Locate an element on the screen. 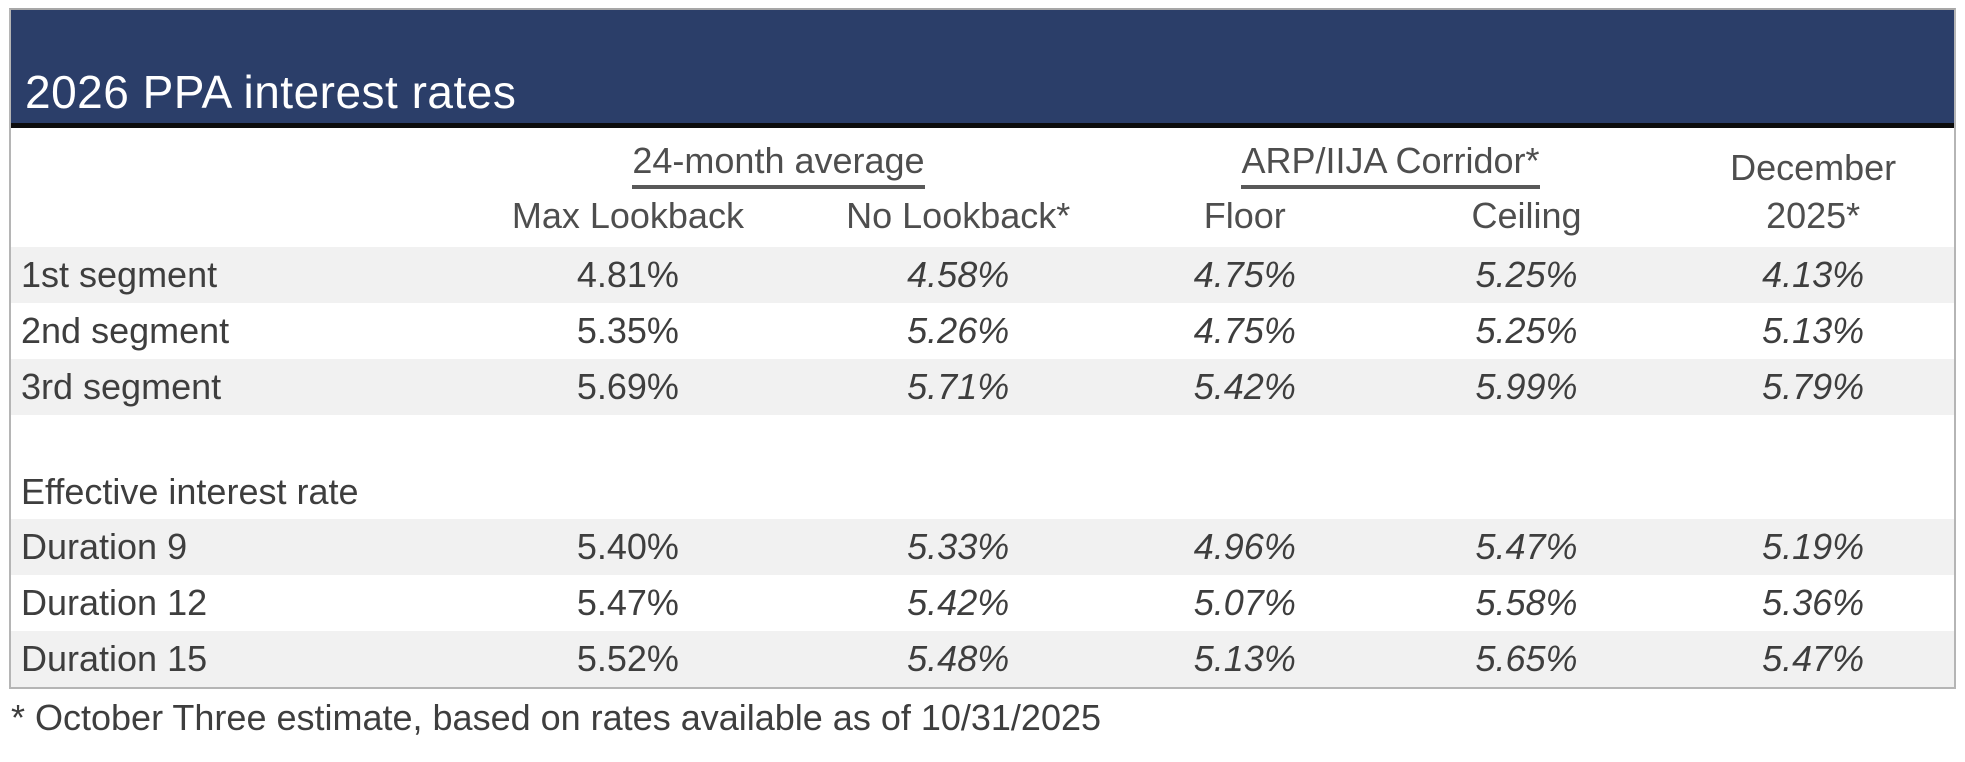 This screenshot has width=1965, height=762. table-row-effective-interest-rate: Effective interest rate is located at coordinates (982, 492).